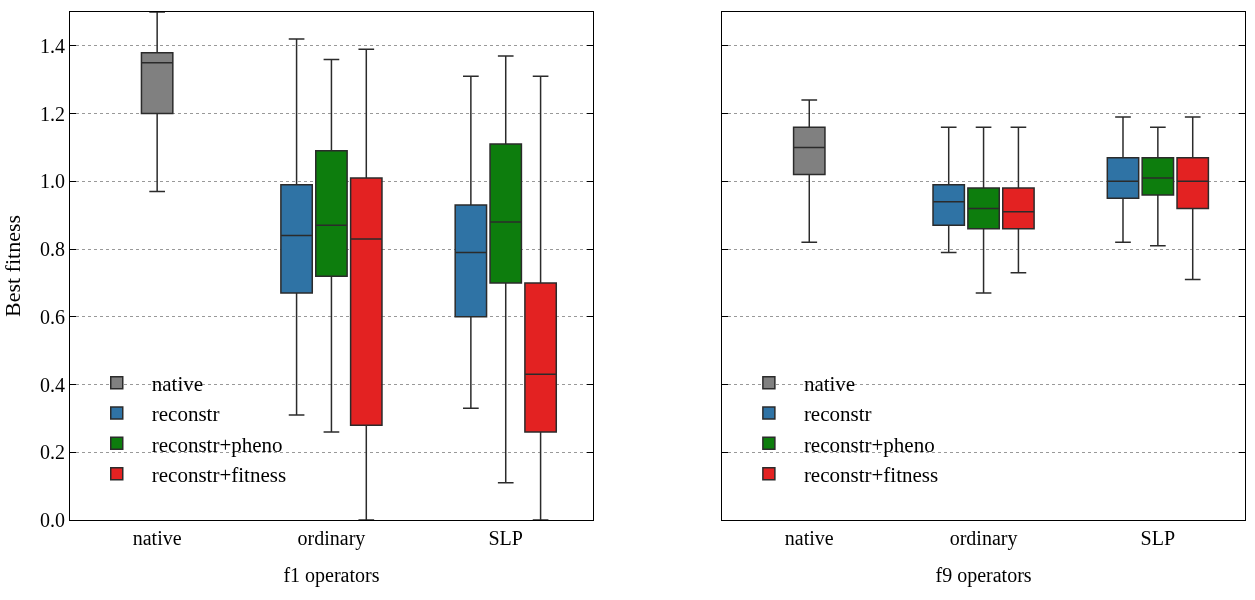  Describe the element at coordinates (52, 316) in the screenshot. I see `y-tick-label: 0.6` at that location.